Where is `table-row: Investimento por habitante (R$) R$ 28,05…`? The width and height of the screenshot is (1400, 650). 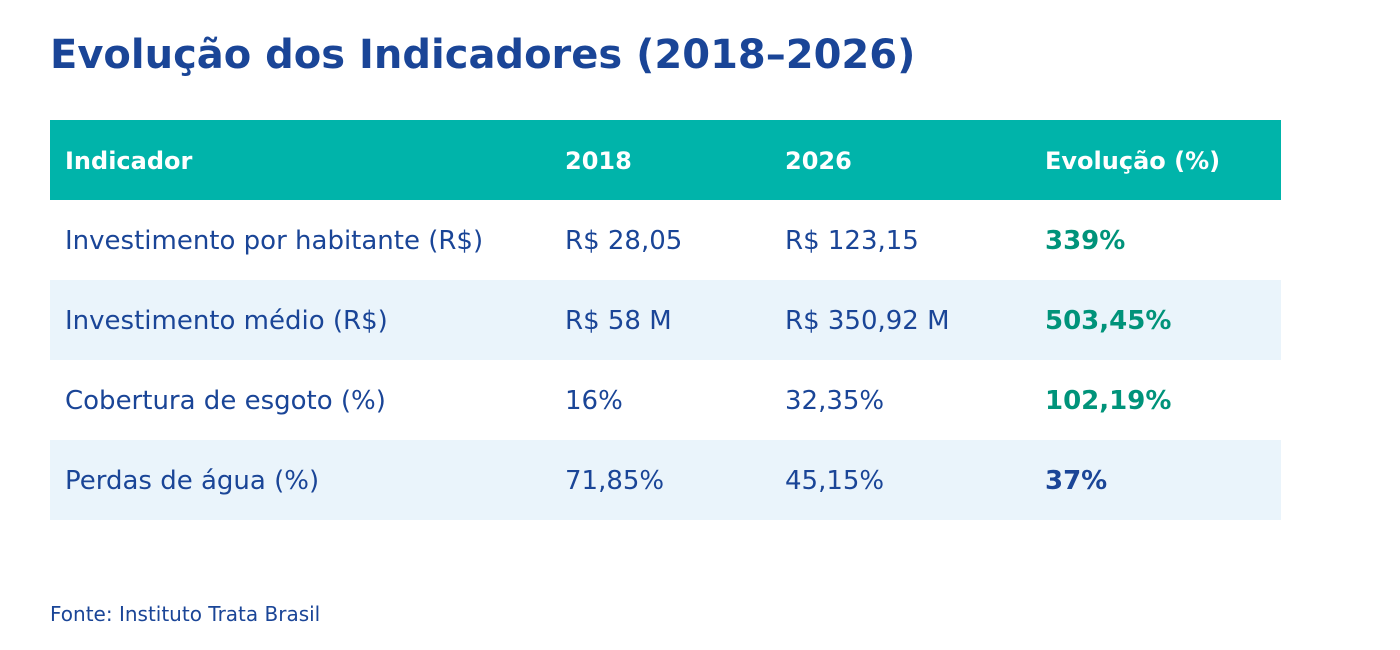
table-row: Investimento por habitante (R$) R$ 28,05… is located at coordinates (665, 240).